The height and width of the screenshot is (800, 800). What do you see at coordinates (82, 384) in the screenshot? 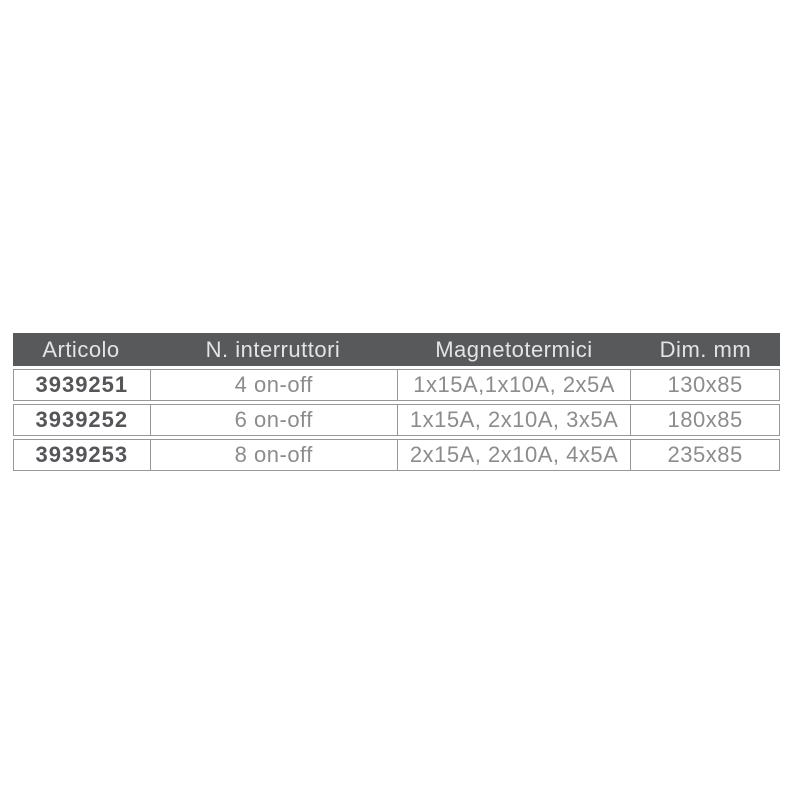
I see `cell-articolo: 3939251` at bounding box center [82, 384].